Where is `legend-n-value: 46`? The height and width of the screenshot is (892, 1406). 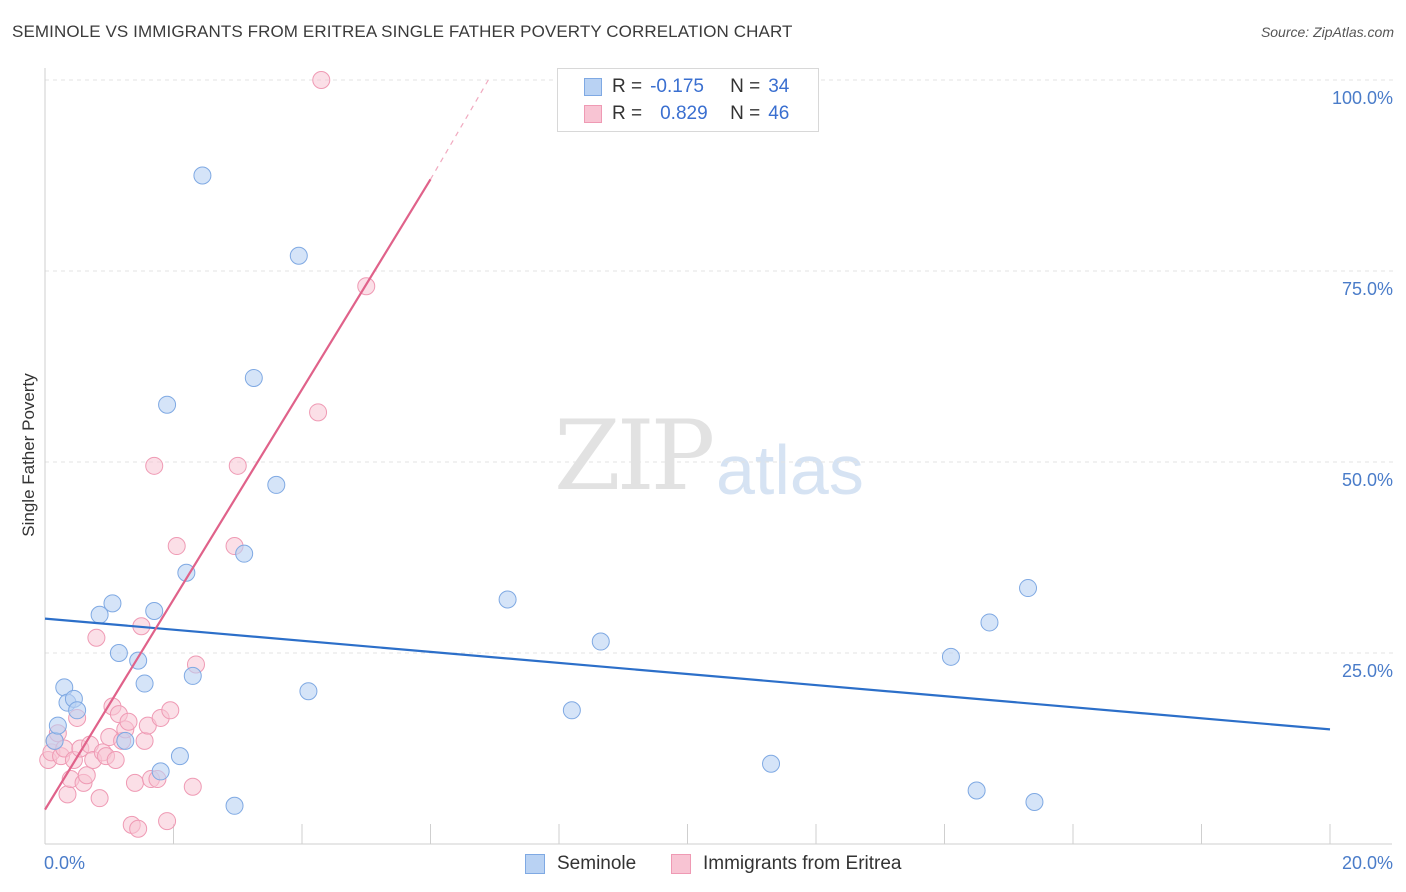 legend-n-value: 46 is located at coordinates (779, 113).